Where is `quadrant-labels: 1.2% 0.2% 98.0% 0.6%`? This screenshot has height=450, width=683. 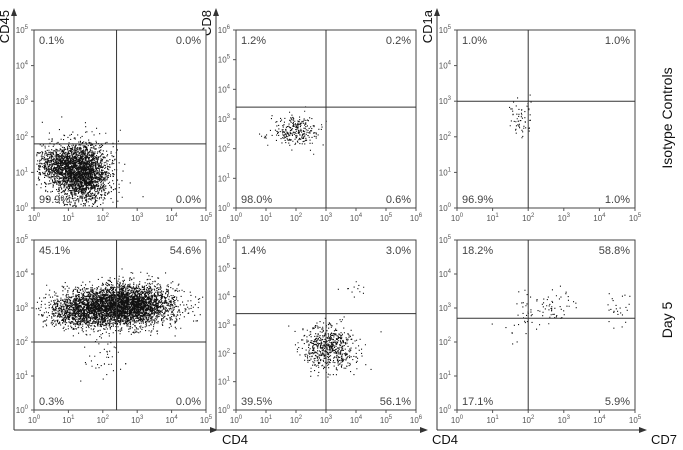 quadrant-labels: 1.2% 0.2% 98.0% 0.6% is located at coordinates (326, 120).